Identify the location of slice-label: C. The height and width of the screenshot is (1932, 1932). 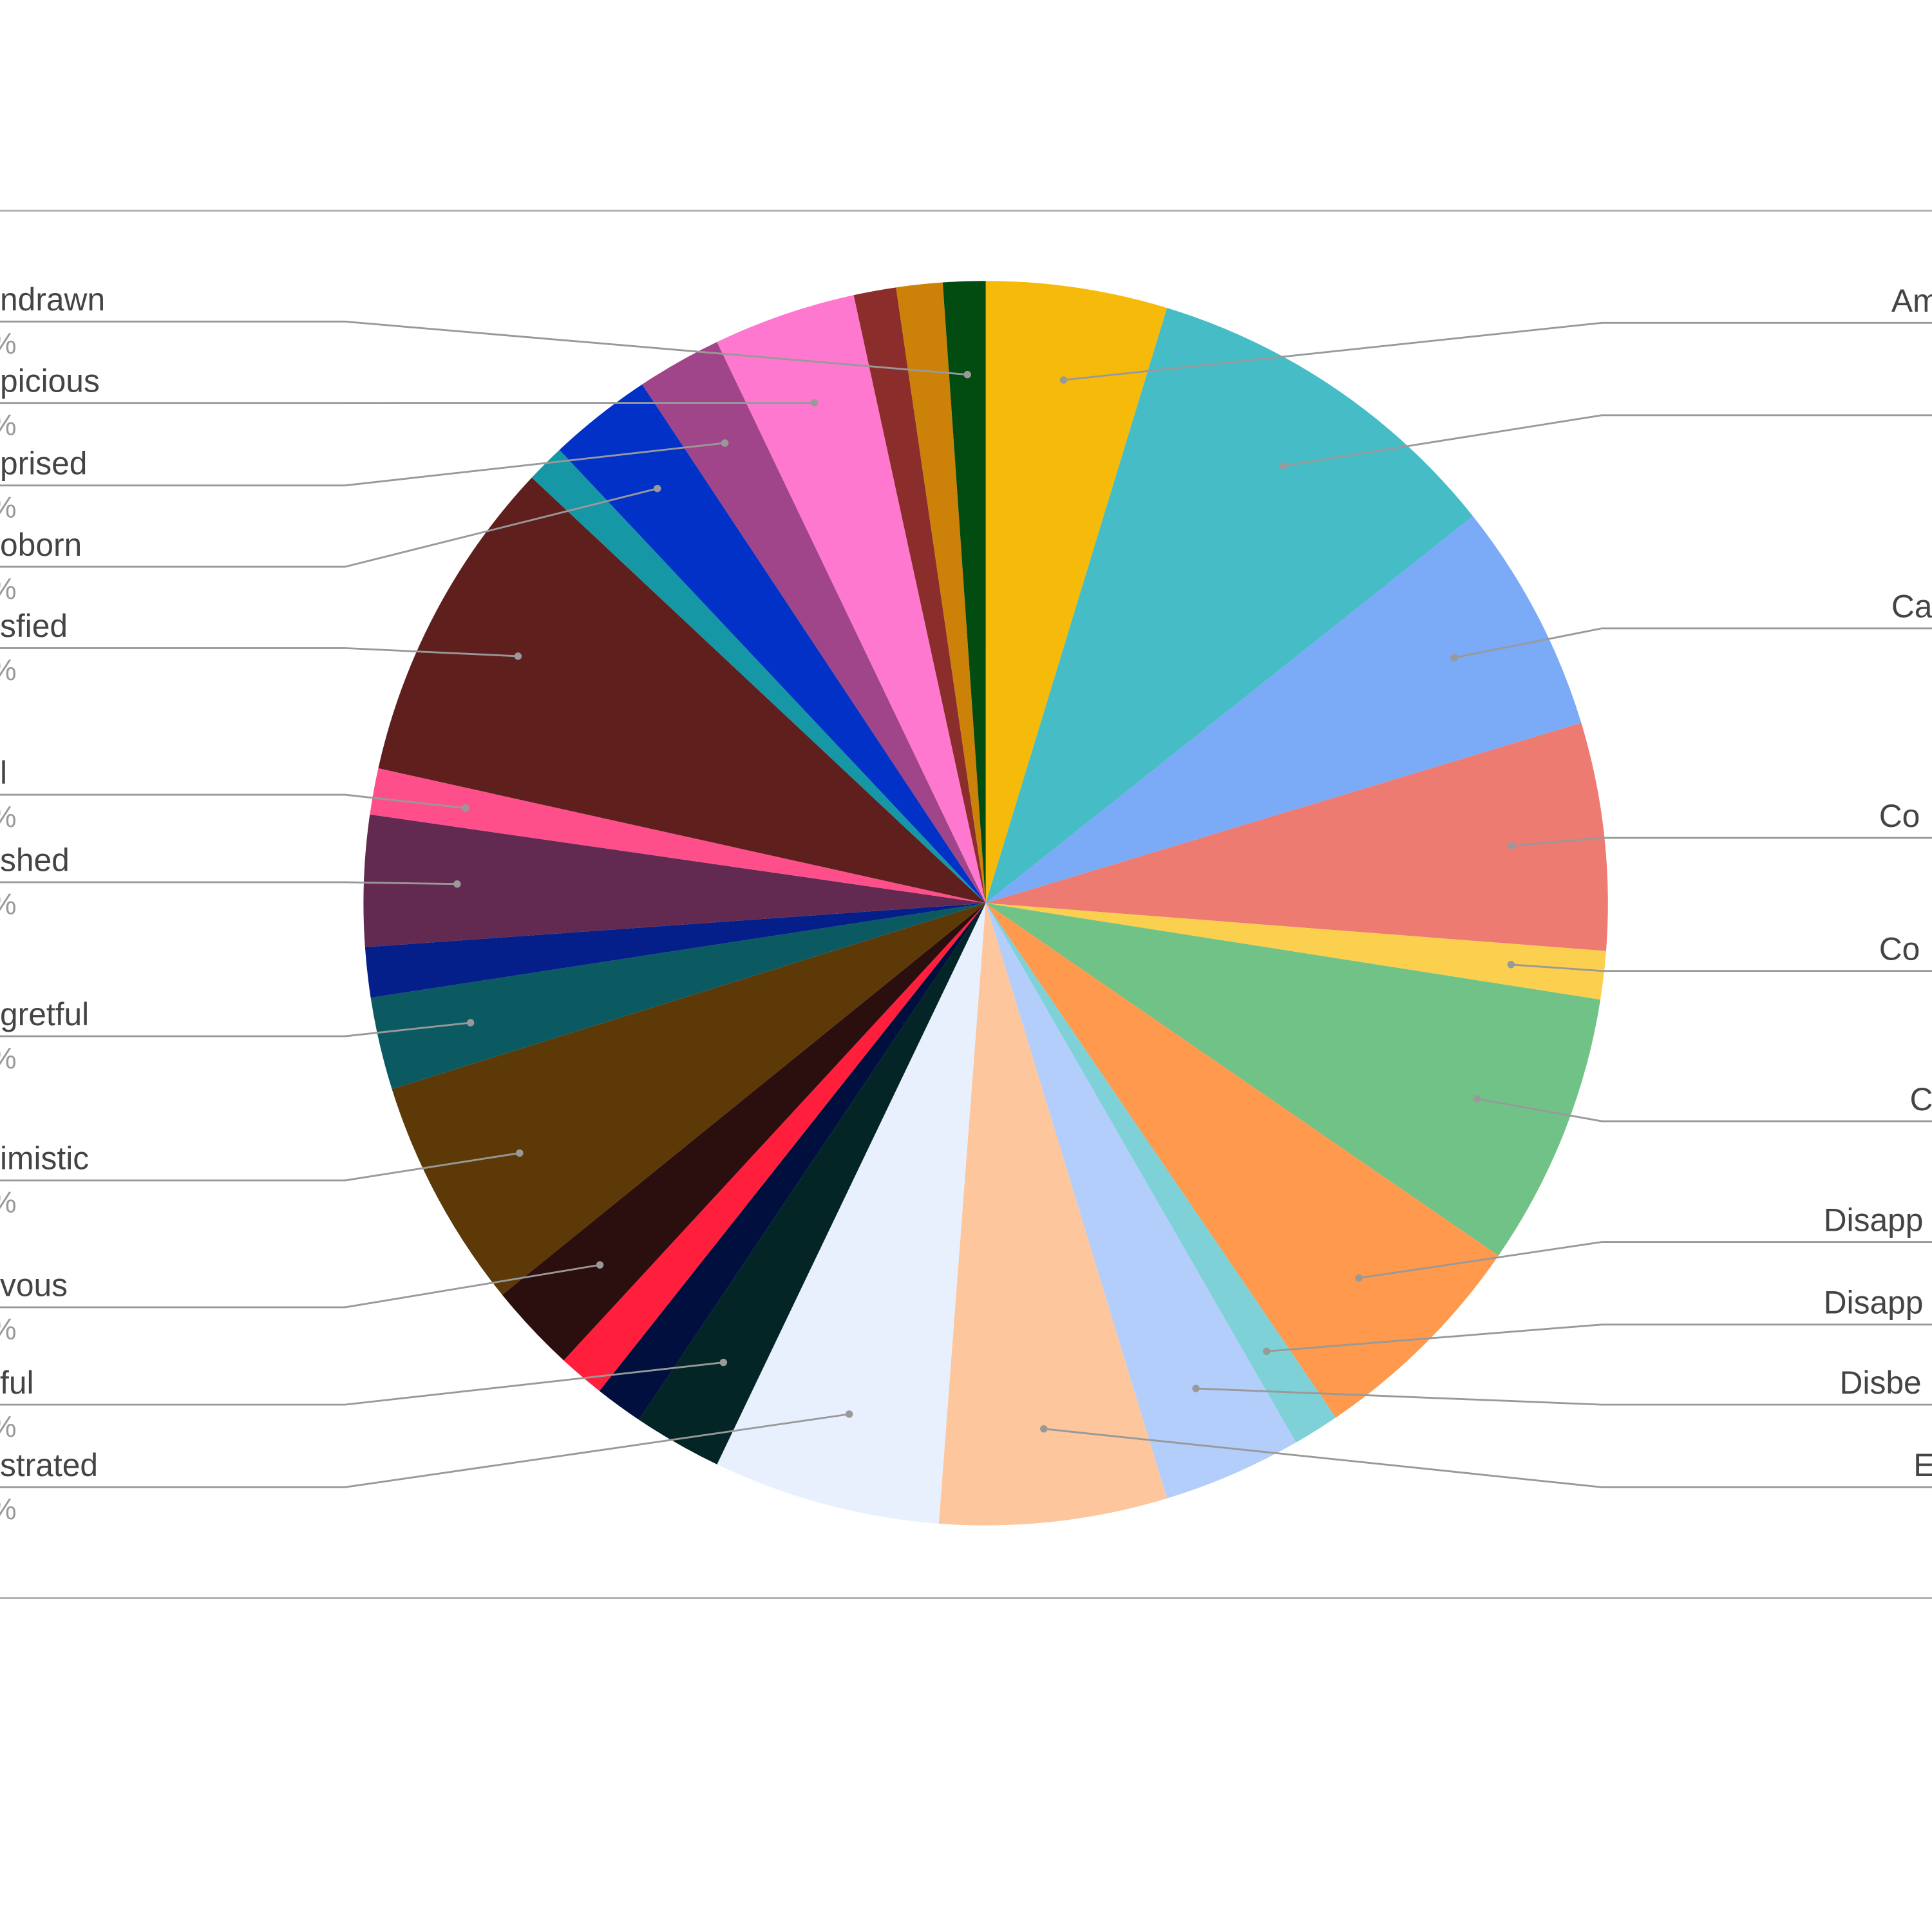
(1921, 1099).